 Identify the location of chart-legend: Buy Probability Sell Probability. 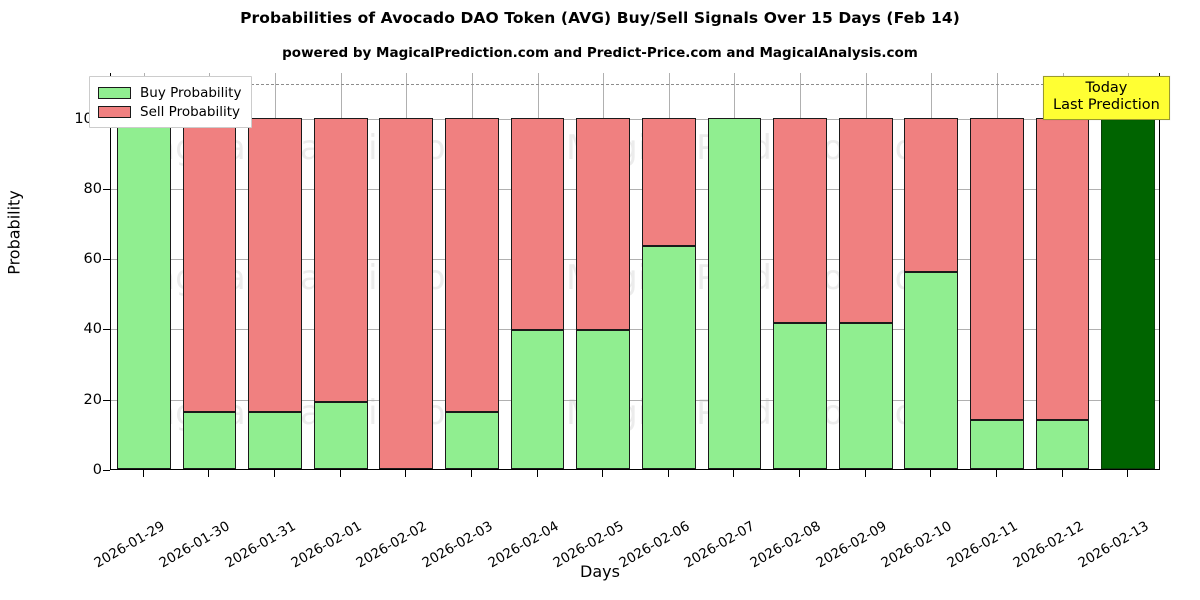
(171, 102).